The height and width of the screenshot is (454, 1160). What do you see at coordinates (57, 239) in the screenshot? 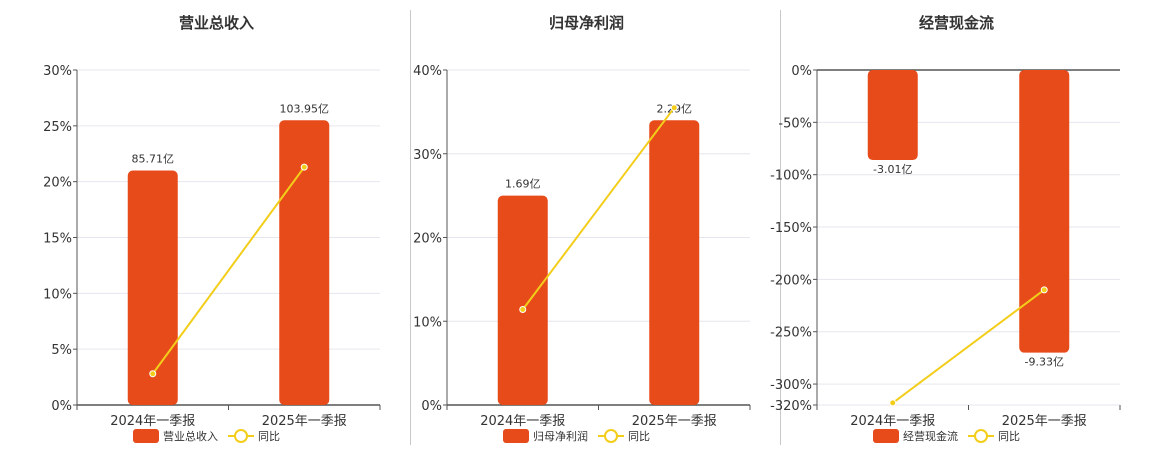
I see `y-tick-label: 15%` at bounding box center [57, 239].